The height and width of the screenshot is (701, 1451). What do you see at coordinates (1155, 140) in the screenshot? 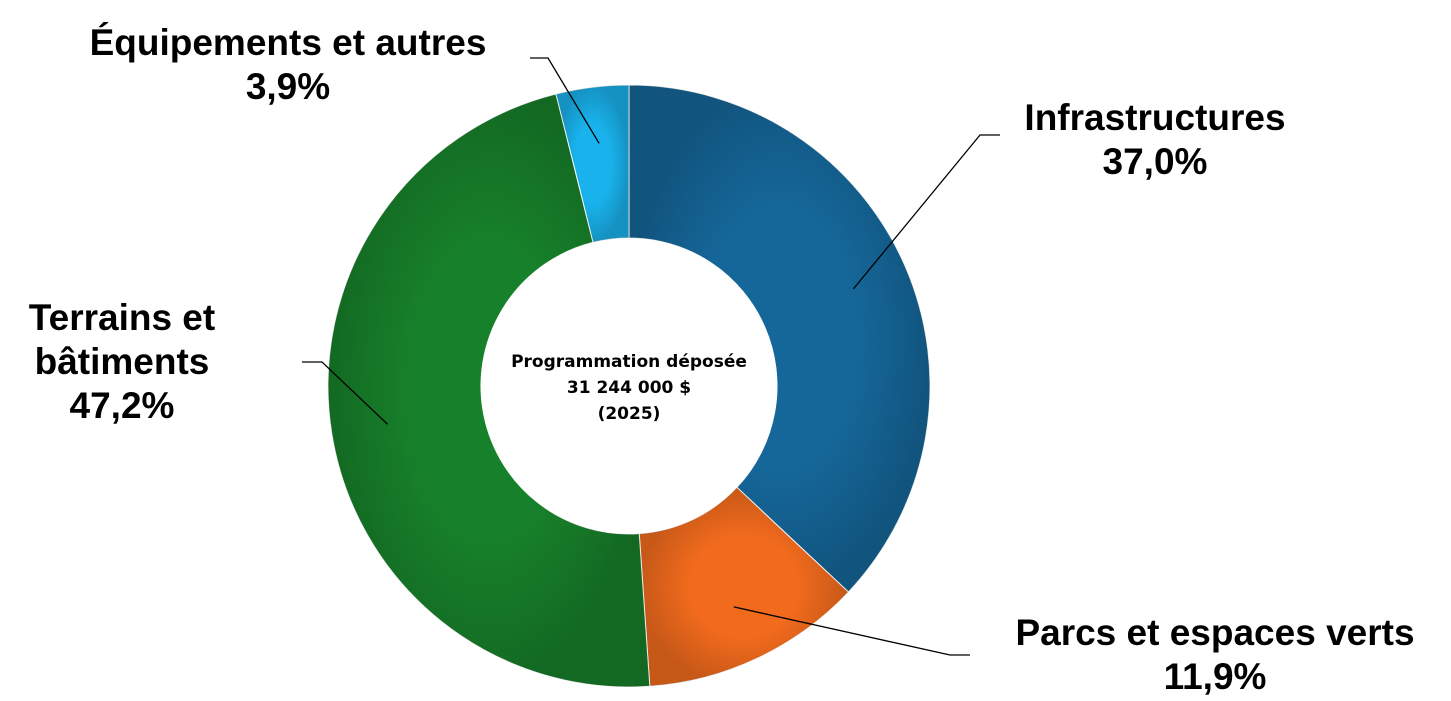
I see `slice-label: Infrastructures 37,0%` at bounding box center [1155, 140].